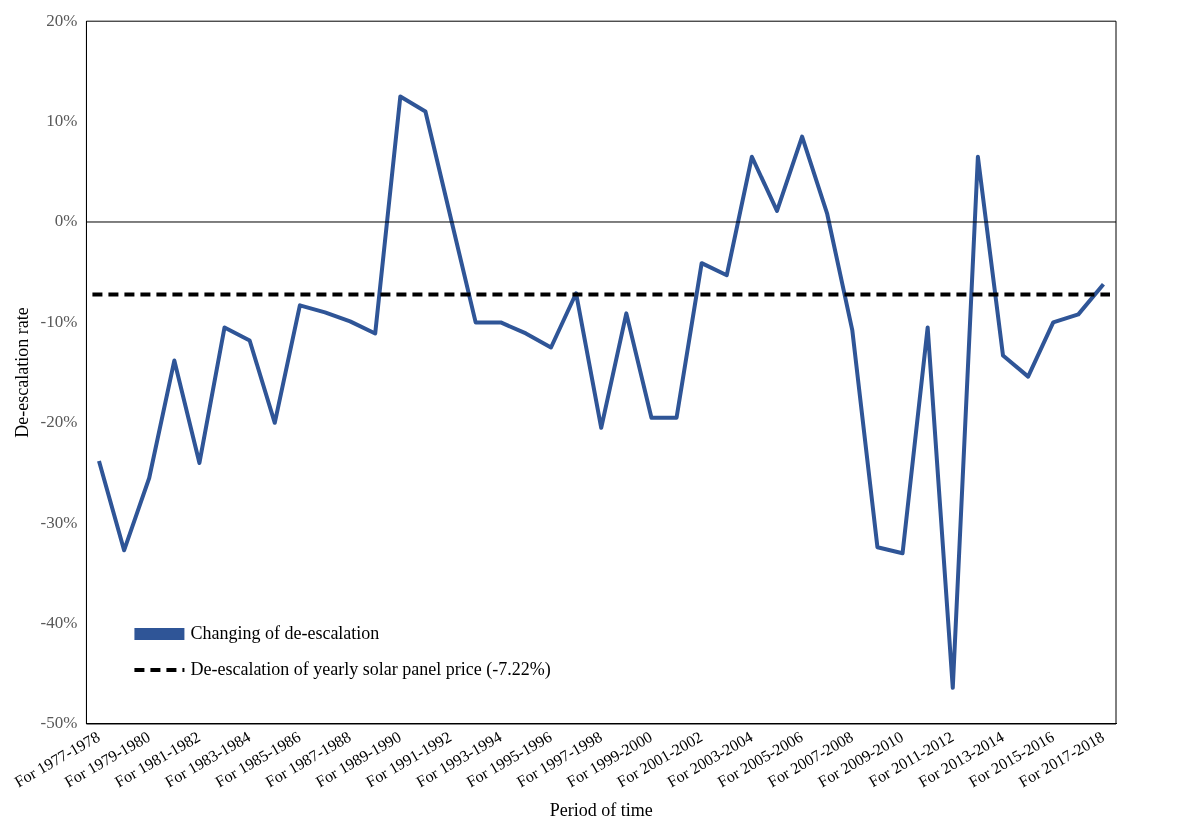 The image size is (1194, 834). Describe the element at coordinates (66, 221) in the screenshot. I see `y-tick-label: 0%` at that location.